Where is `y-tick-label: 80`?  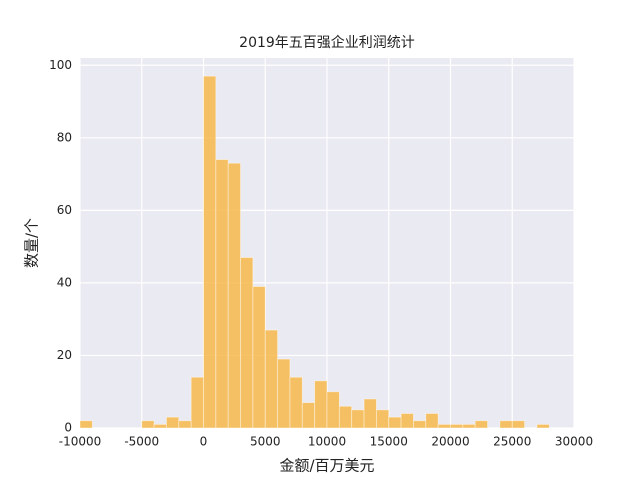 y-tick-label: 80 is located at coordinates (64, 137).